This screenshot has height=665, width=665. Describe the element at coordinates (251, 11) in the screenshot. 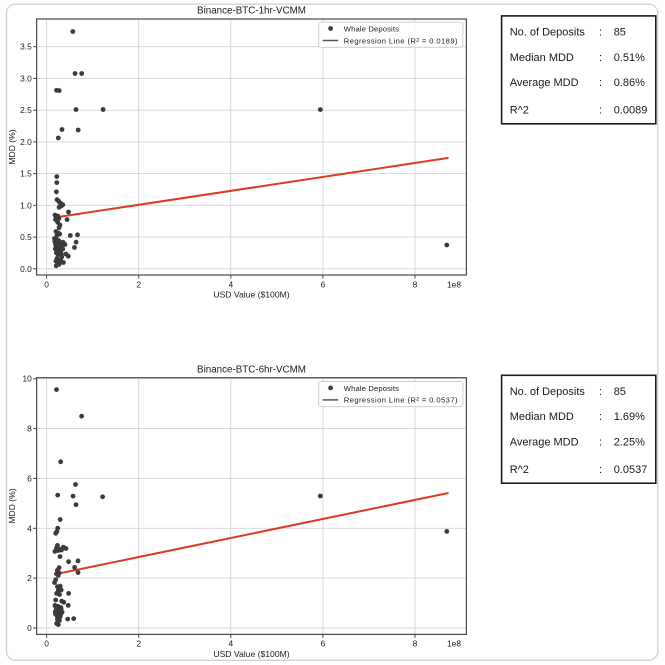

I see `svg-text: Binance-BTC-1hr-VCMM` at that location.